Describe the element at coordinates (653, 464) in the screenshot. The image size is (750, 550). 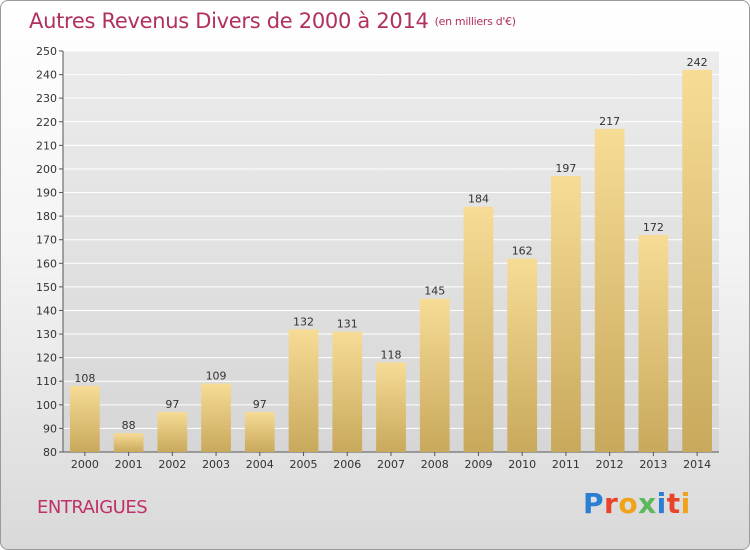
I see `x-tick-label: 2013` at that location.